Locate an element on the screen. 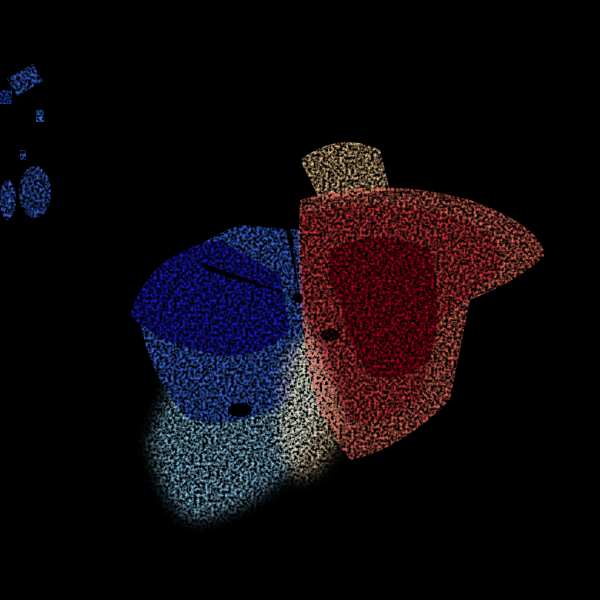  inbound-strong-area is located at coordinates (210, 298).